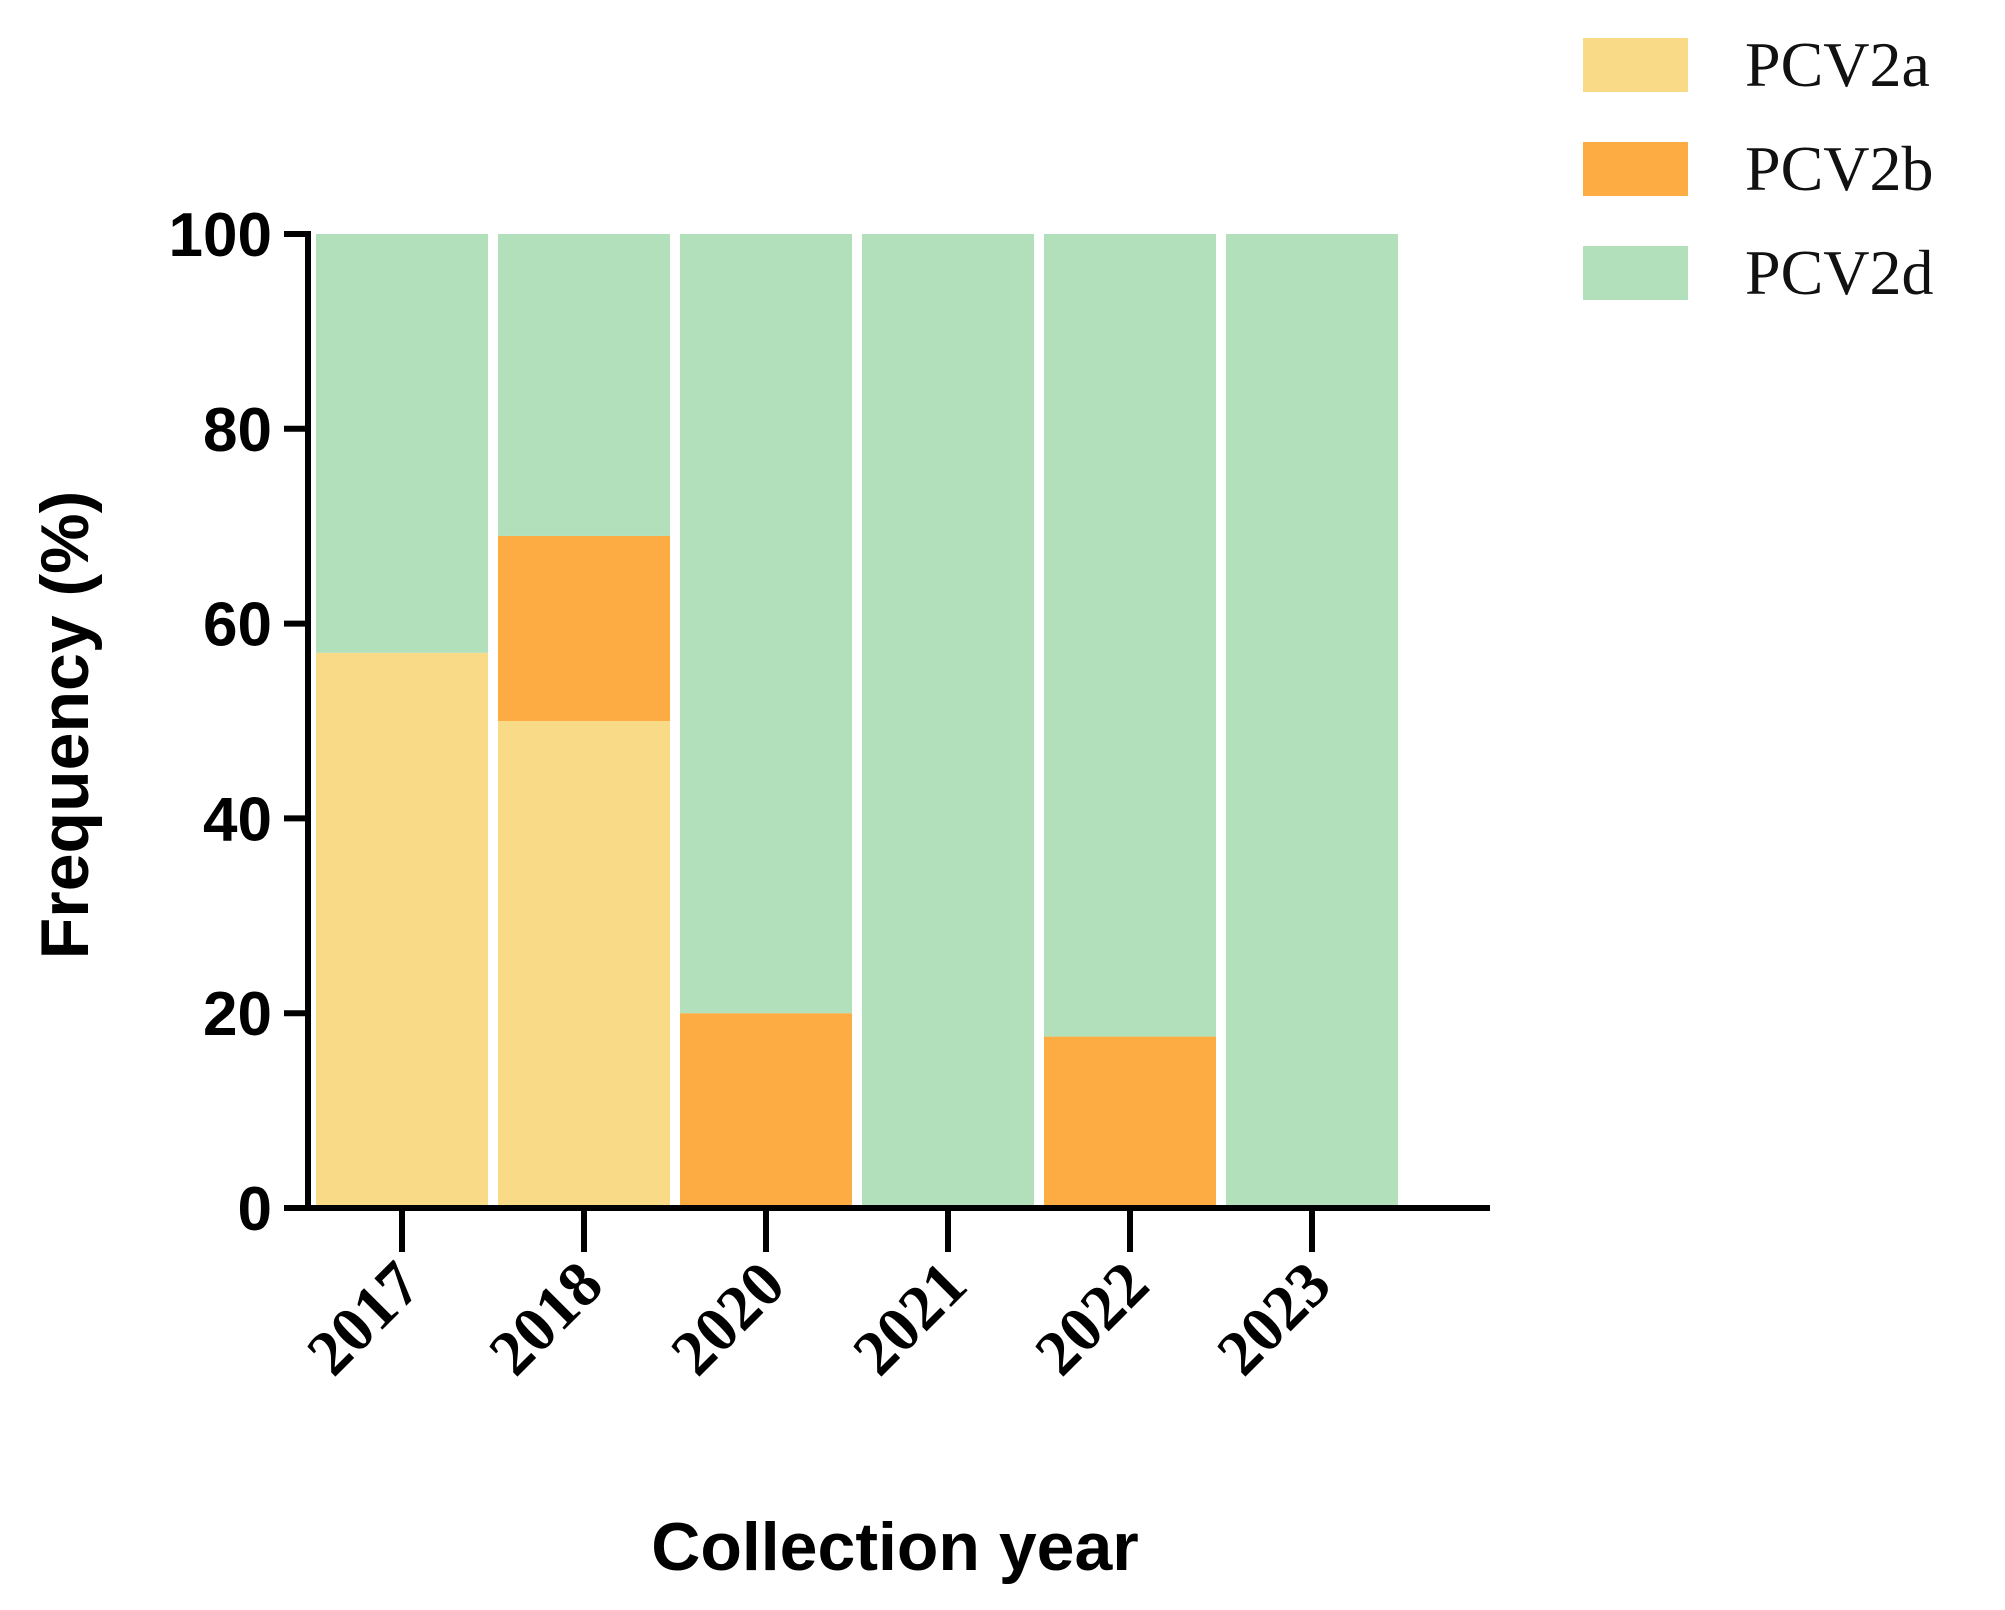 This screenshot has width=2005, height=1610. What do you see at coordinates (363, 1318) in the screenshot?
I see `x-tick-label-2017: 2017` at bounding box center [363, 1318].